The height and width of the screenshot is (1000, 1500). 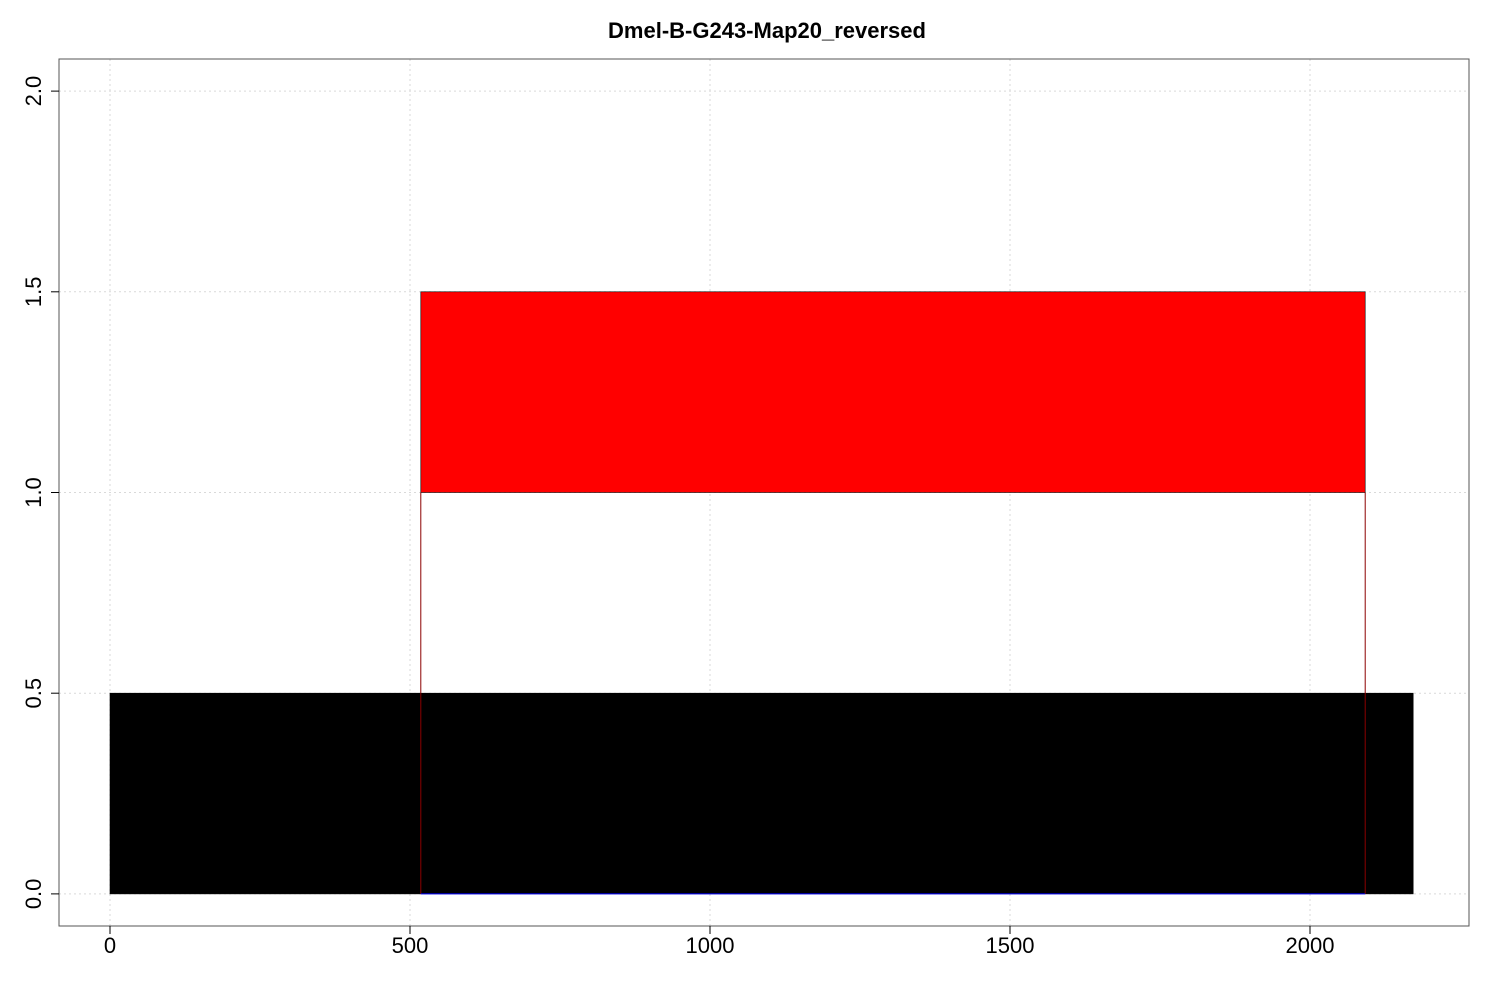 What do you see at coordinates (767, 30) in the screenshot?
I see `chart-title: Dmel-B-G243-Map20_reversed` at bounding box center [767, 30].